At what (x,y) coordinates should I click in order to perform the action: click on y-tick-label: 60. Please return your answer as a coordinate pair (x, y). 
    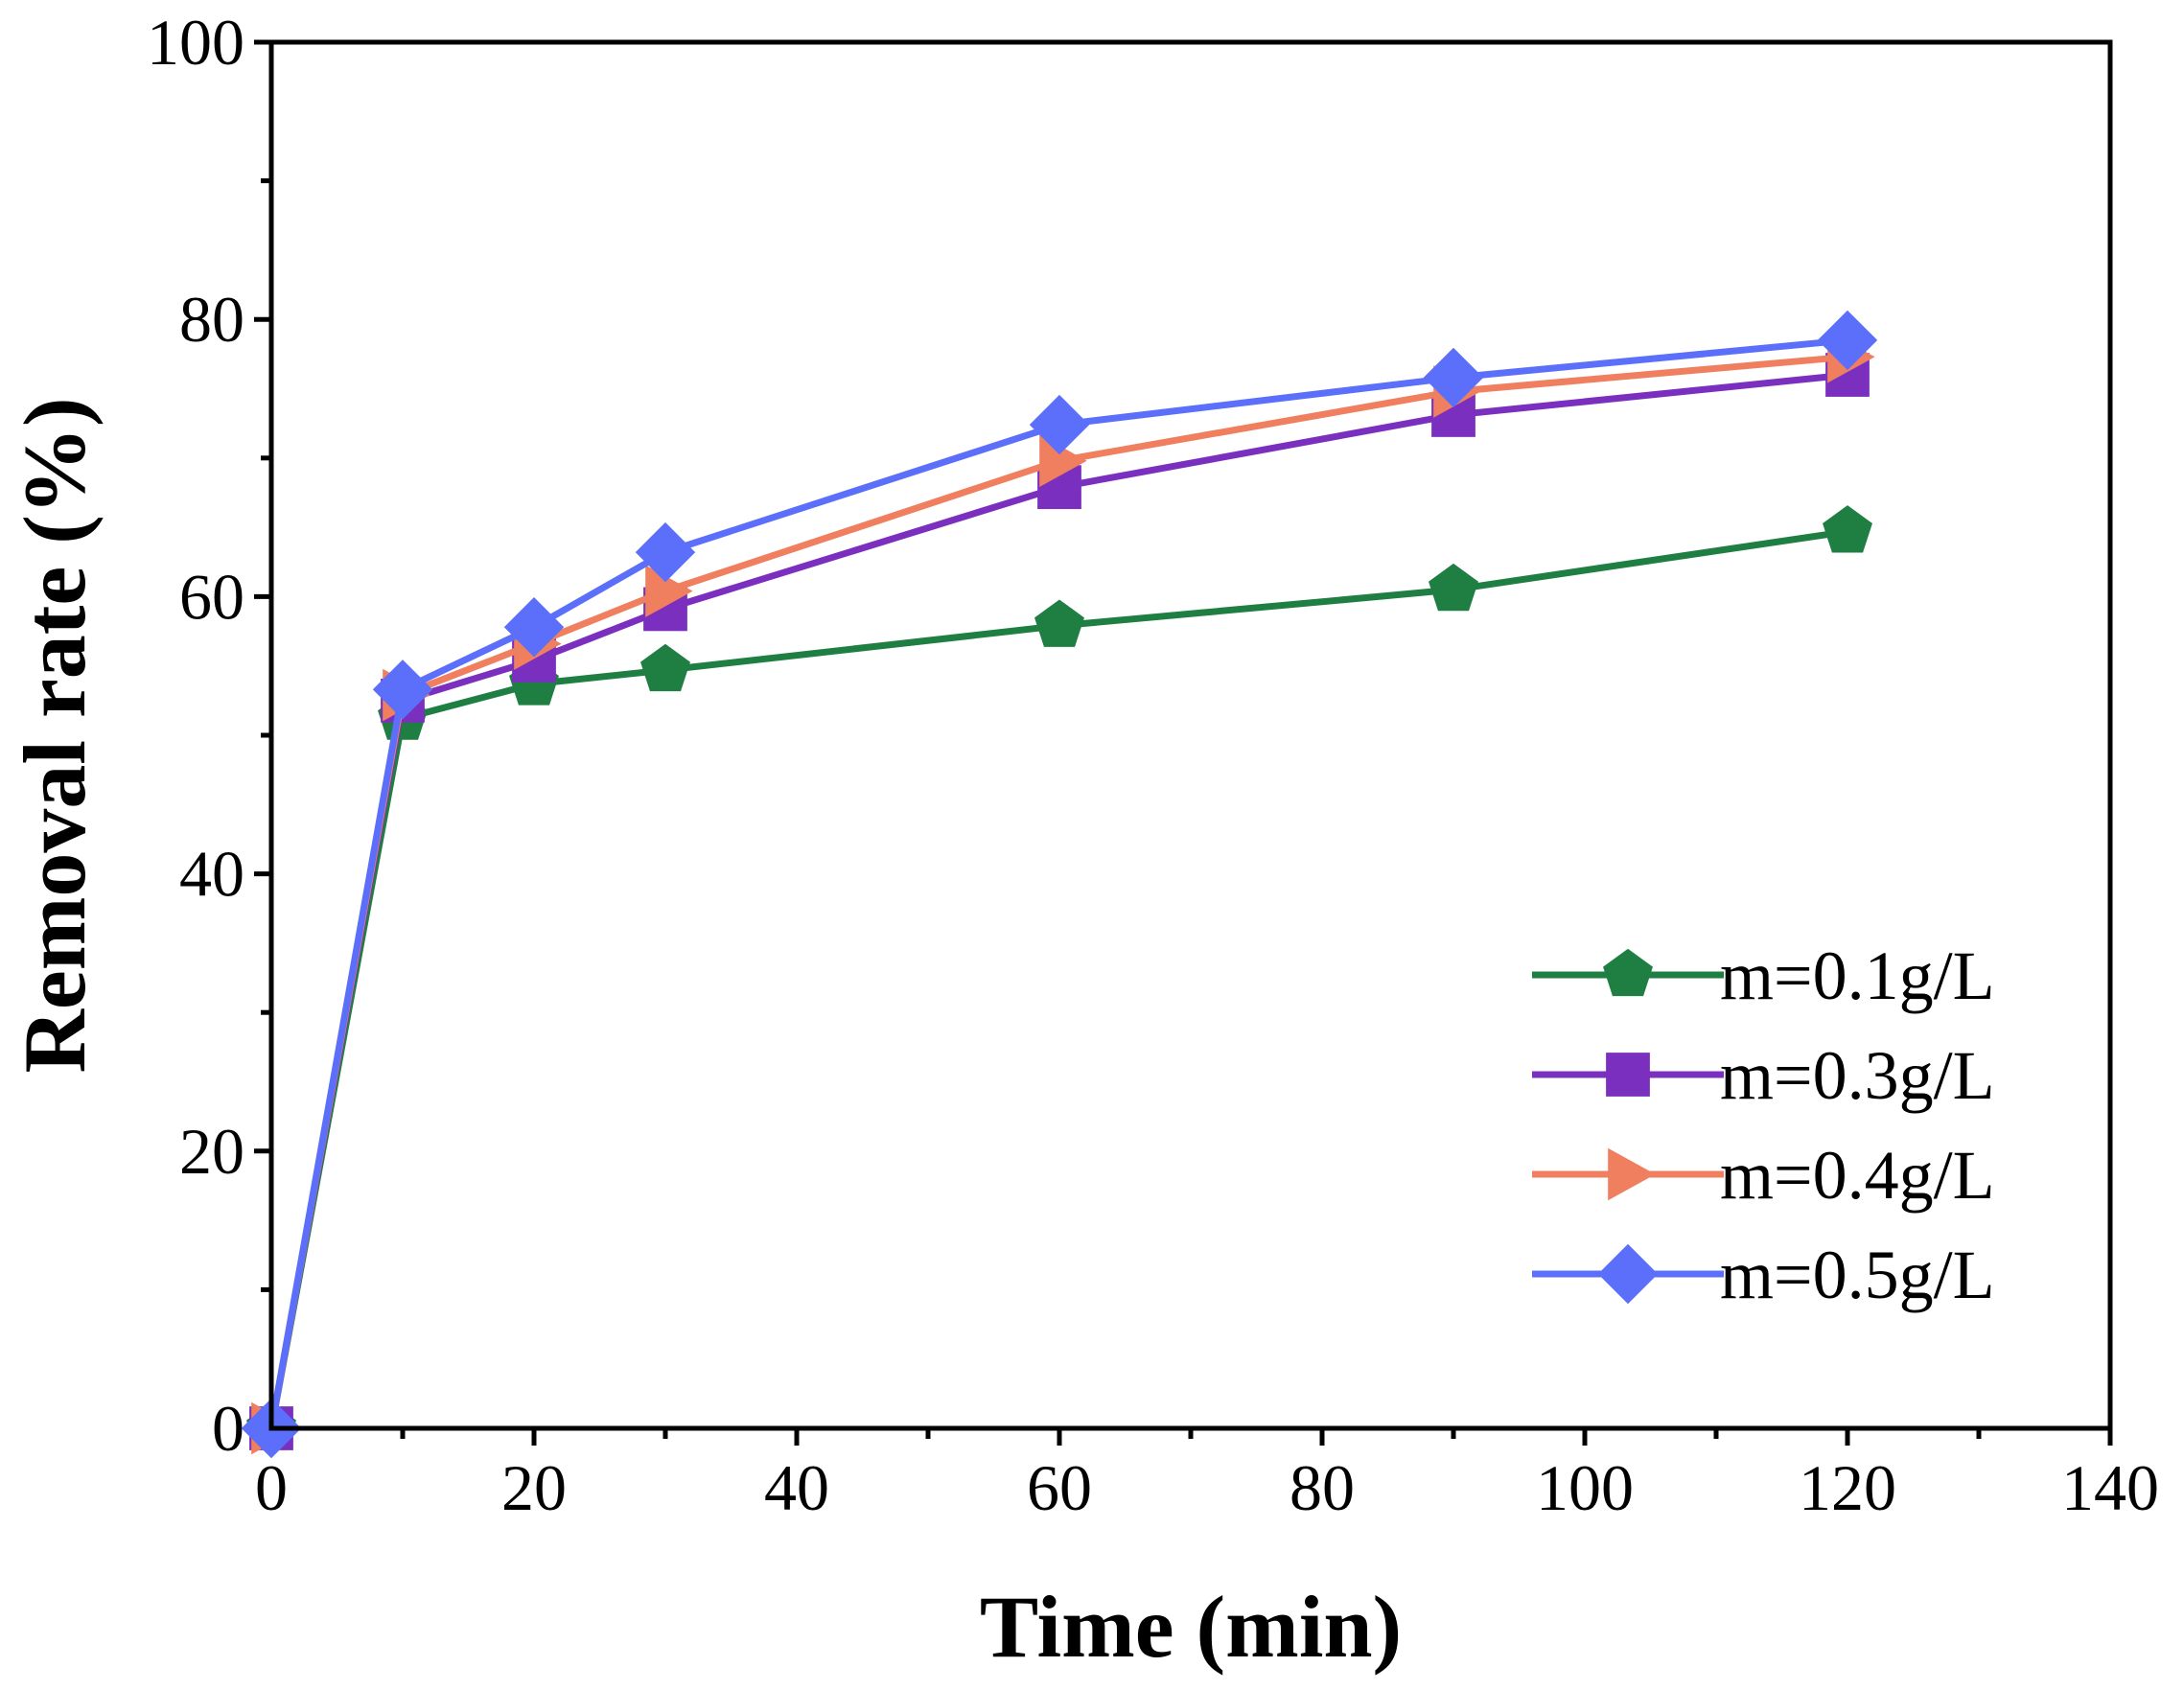
    Looking at the image, I should click on (211, 596).